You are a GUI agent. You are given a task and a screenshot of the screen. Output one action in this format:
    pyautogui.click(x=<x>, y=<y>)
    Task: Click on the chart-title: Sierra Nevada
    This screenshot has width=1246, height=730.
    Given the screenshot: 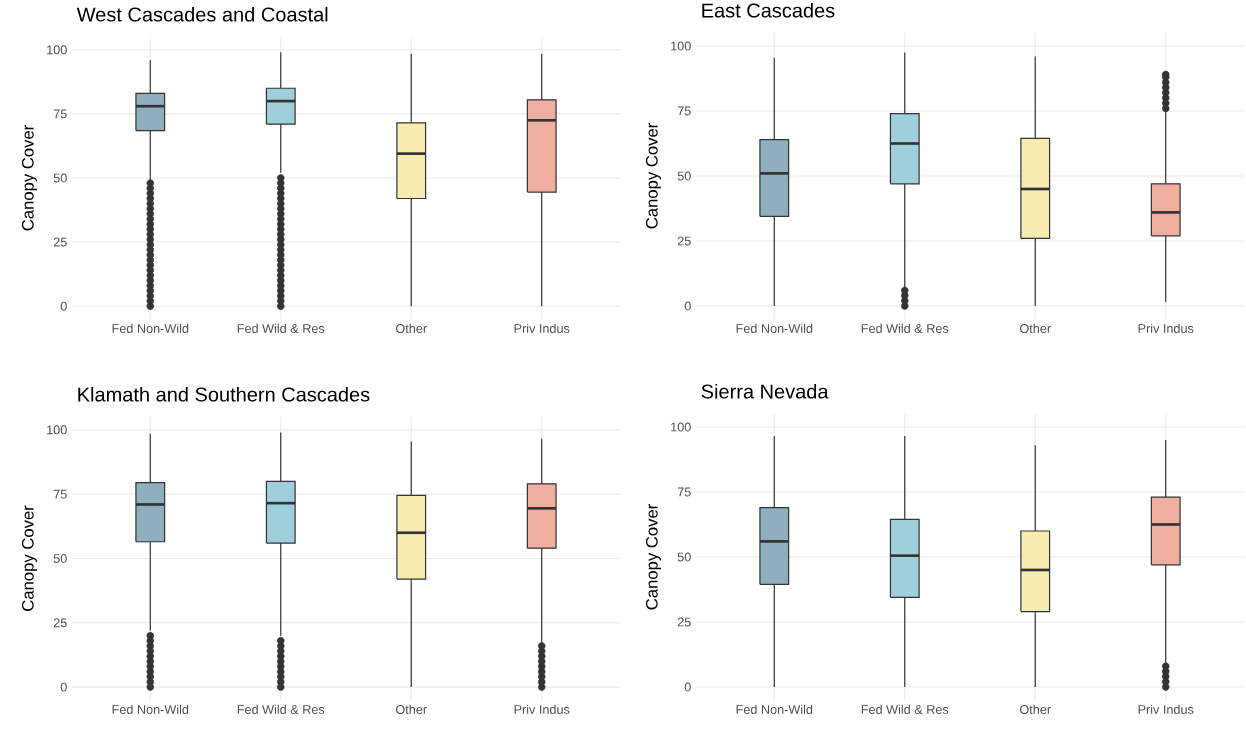 What is the action you would take?
    pyautogui.click(x=765, y=391)
    